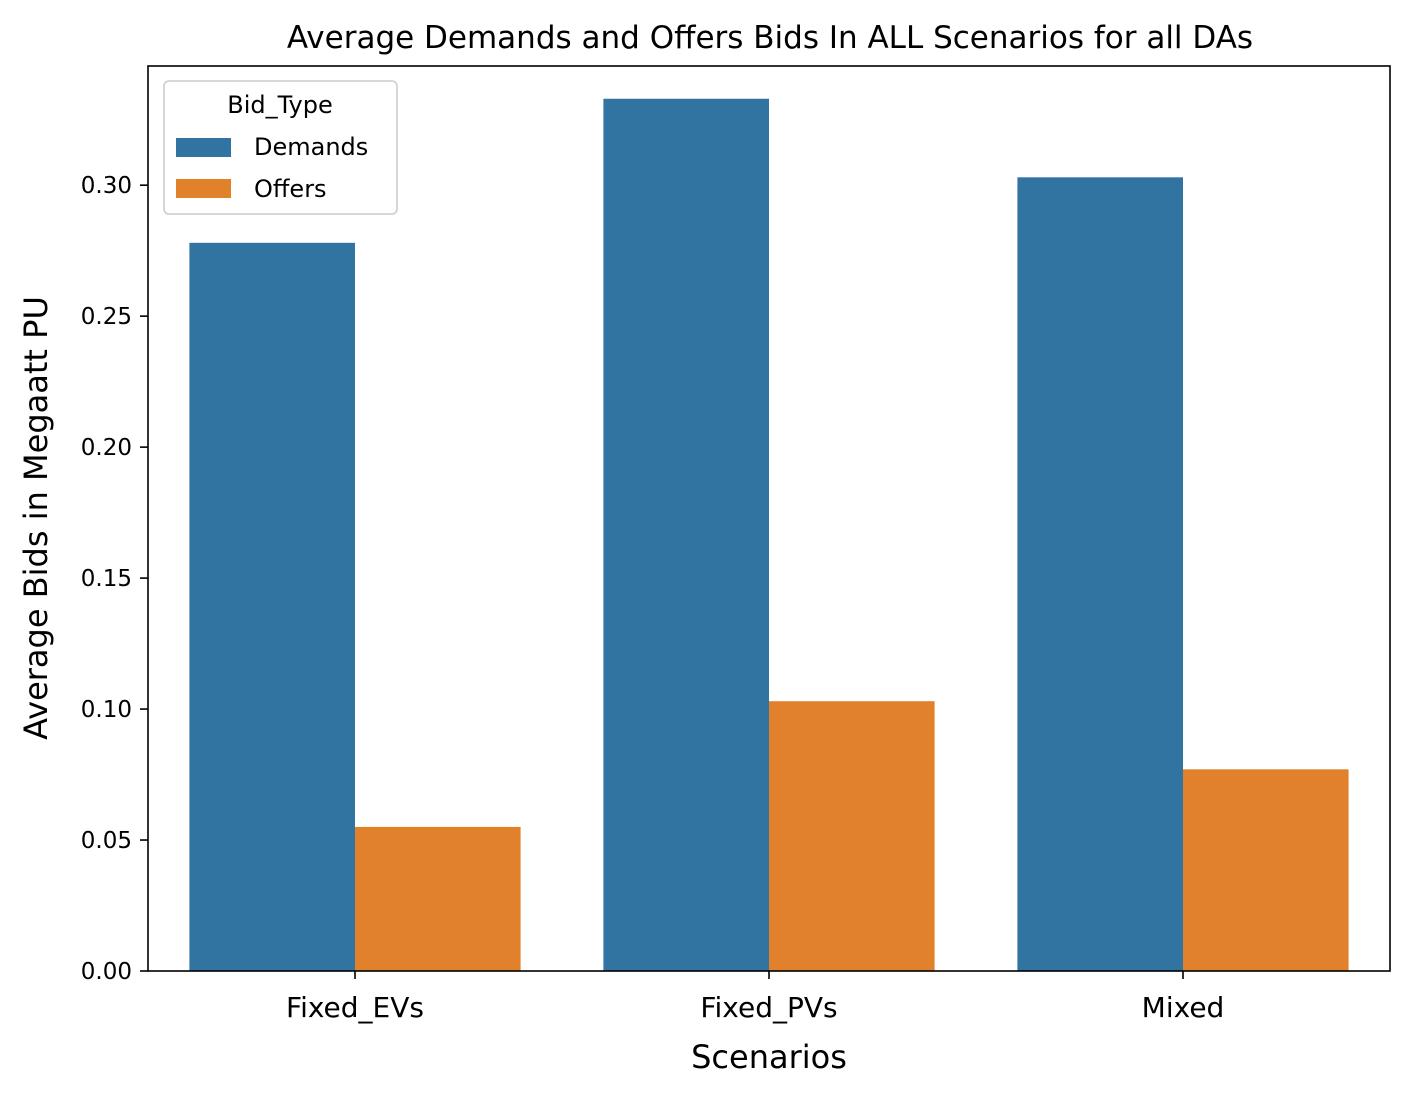 This screenshot has height=1099, width=1410. I want to click on legend-swatch-demands, so click(203, 147).